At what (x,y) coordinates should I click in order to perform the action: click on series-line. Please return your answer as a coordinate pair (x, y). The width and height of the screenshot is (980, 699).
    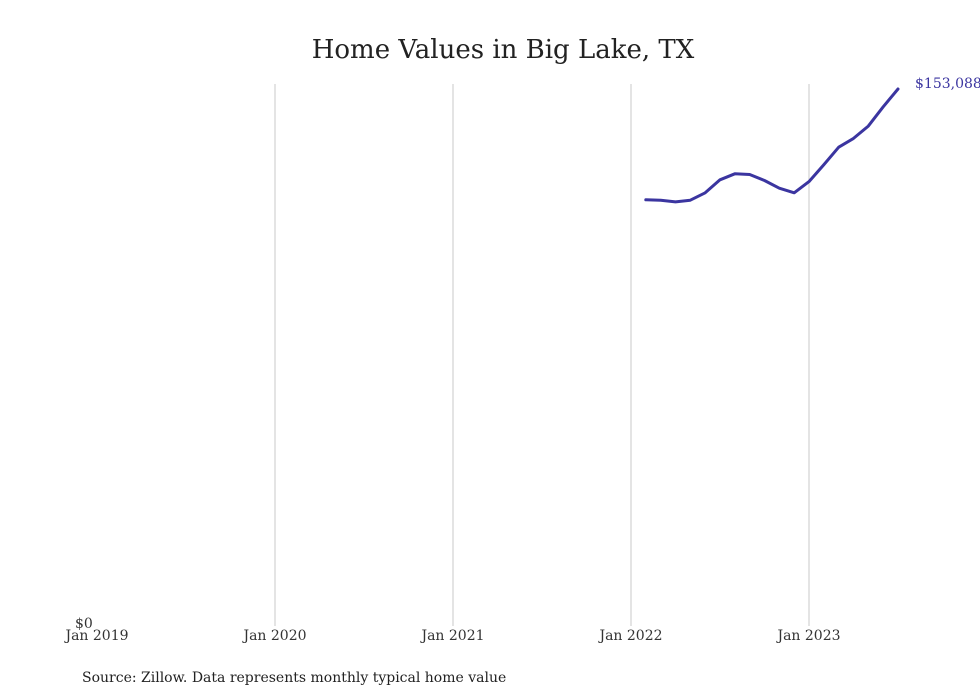
    Looking at the image, I should click on (772, 145).